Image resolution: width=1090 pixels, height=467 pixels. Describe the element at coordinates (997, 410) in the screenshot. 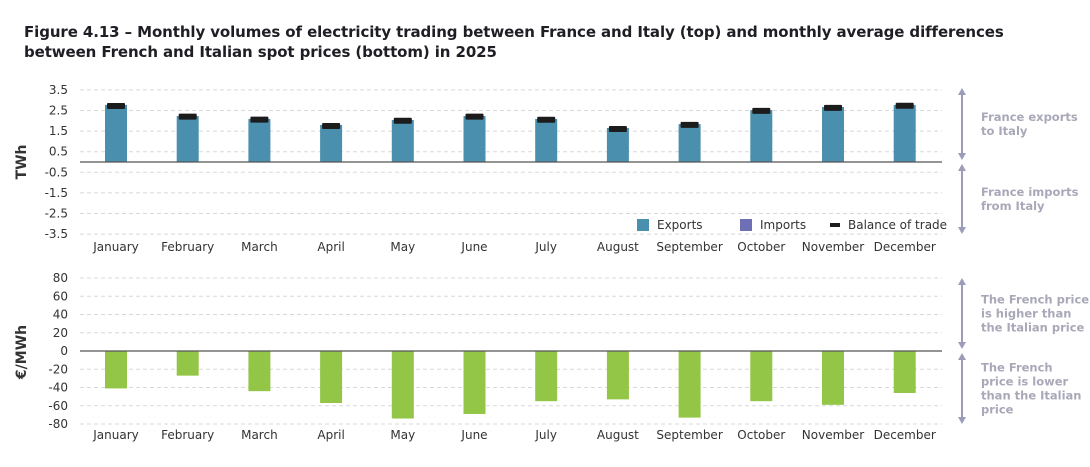

I see `annotation-text: price` at that location.